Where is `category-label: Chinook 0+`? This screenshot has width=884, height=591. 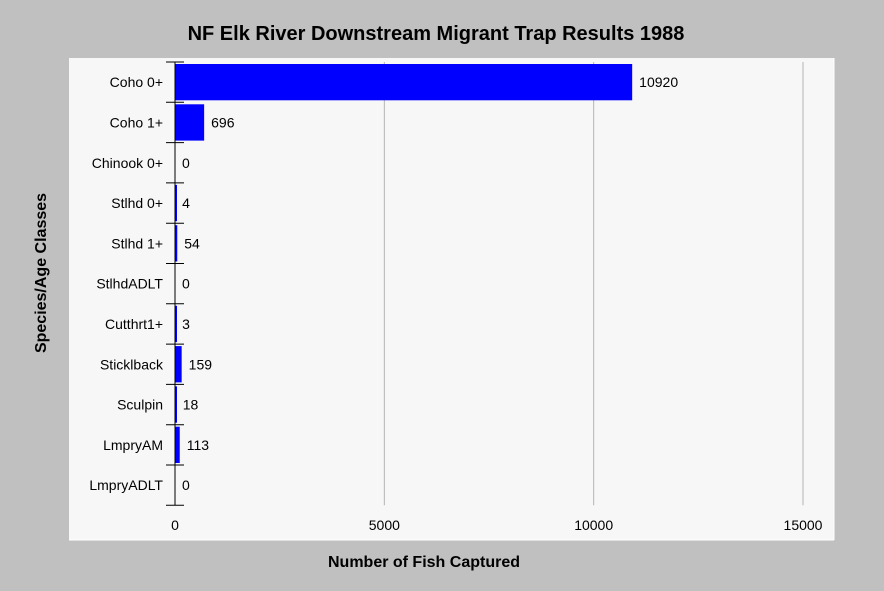 category-label: Chinook 0+ is located at coordinates (127, 163).